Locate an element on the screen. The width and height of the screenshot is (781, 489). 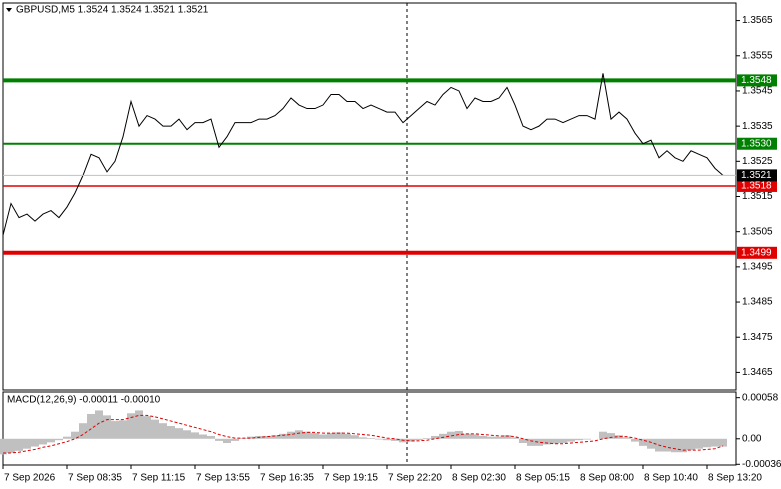
x-tick-label: 7 Sep 19:15 is located at coordinates (351, 478).